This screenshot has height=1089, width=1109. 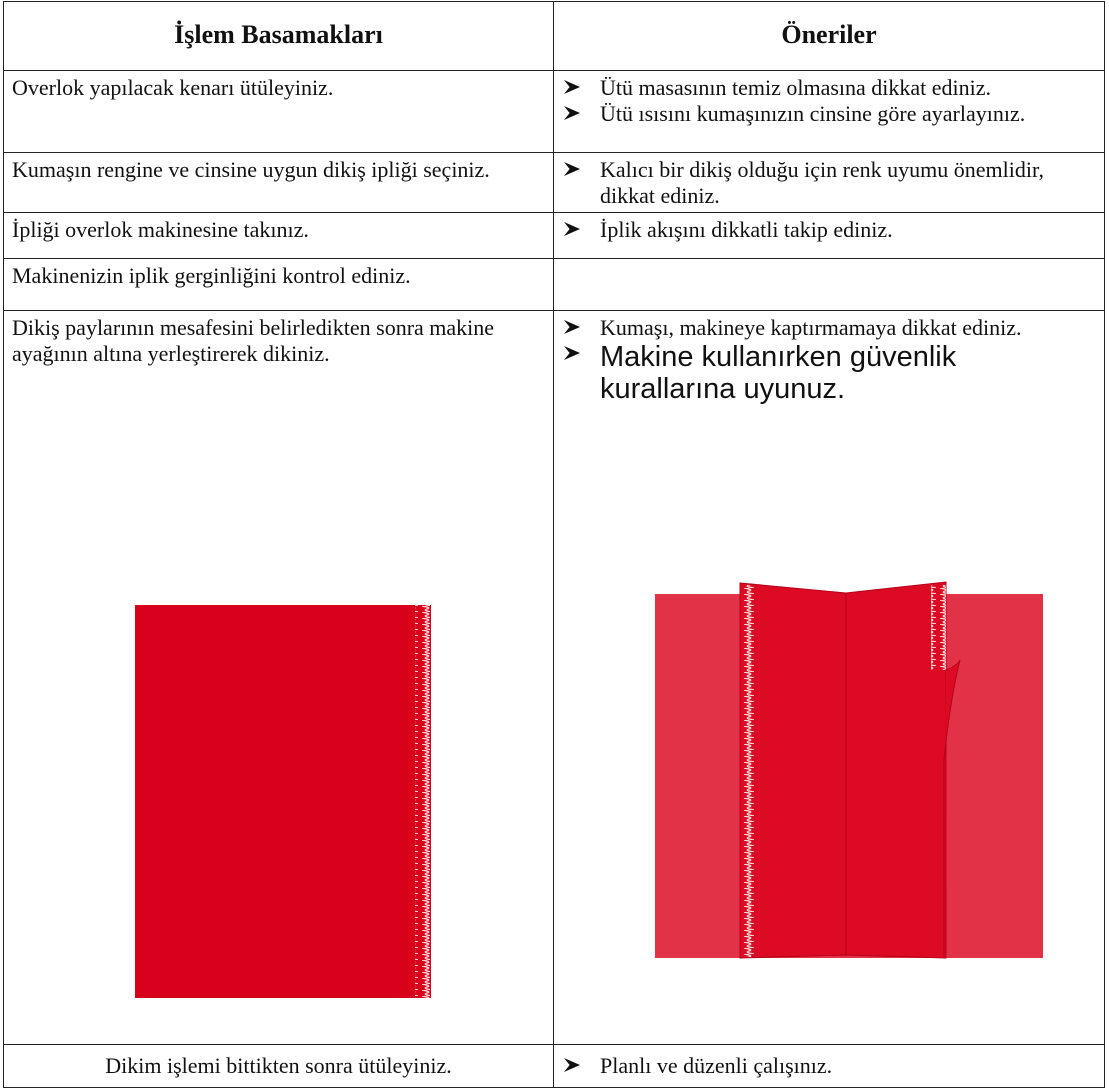 What do you see at coordinates (173, 87) in the screenshot?
I see `step-text: Overlok yapılacak kenarı ütüleyiniz.` at bounding box center [173, 87].